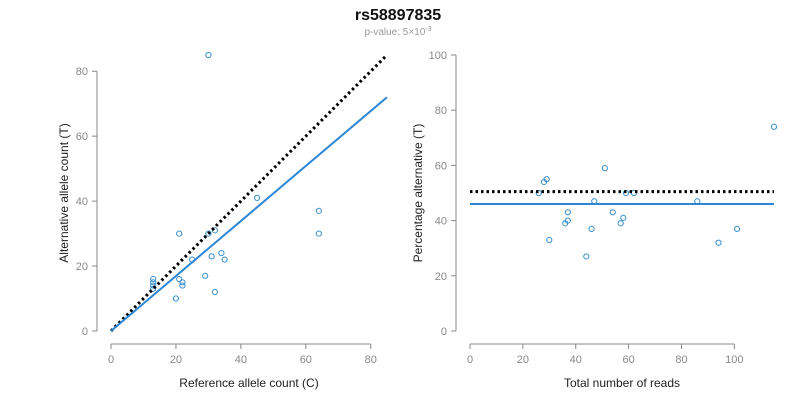  What do you see at coordinates (622, 383) in the screenshot?
I see `x-axis-label: Total number of reads` at bounding box center [622, 383].